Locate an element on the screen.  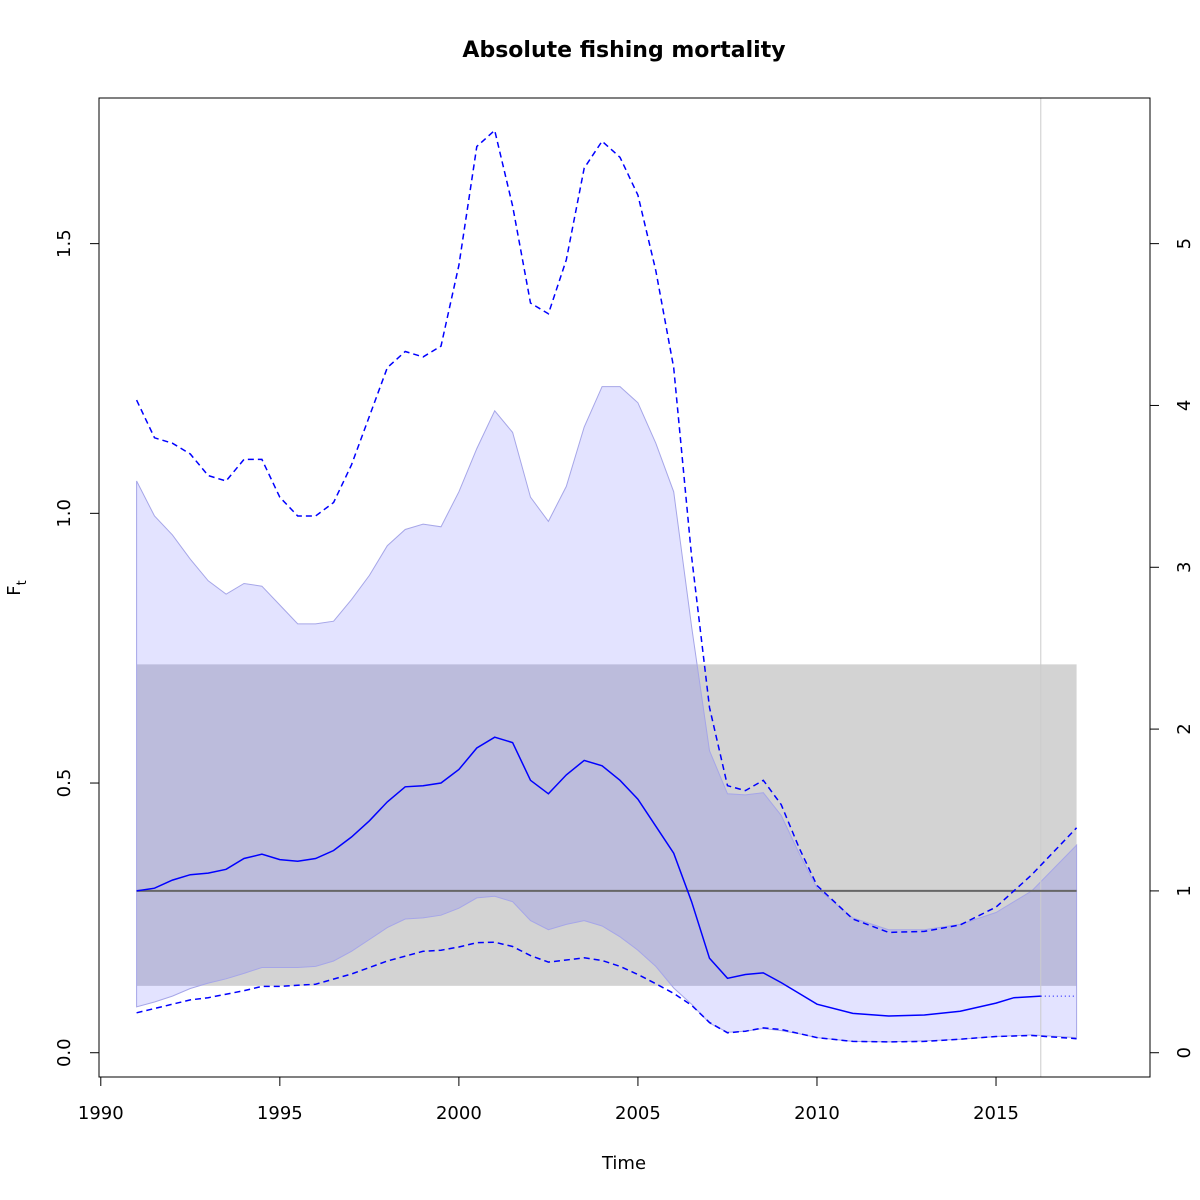
x-tick-label: 2005 is located at coordinates (638, 1113).